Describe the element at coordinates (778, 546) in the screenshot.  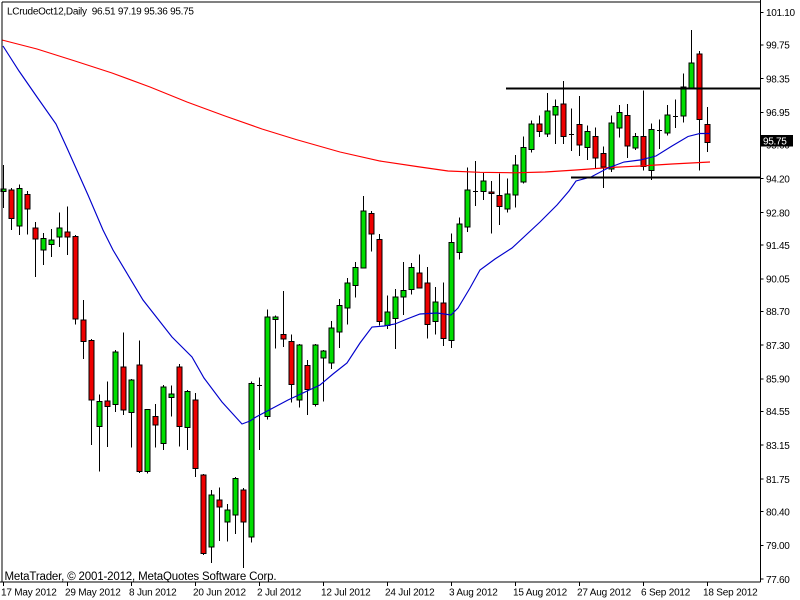
I see `svg-text: 79.00` at that location.